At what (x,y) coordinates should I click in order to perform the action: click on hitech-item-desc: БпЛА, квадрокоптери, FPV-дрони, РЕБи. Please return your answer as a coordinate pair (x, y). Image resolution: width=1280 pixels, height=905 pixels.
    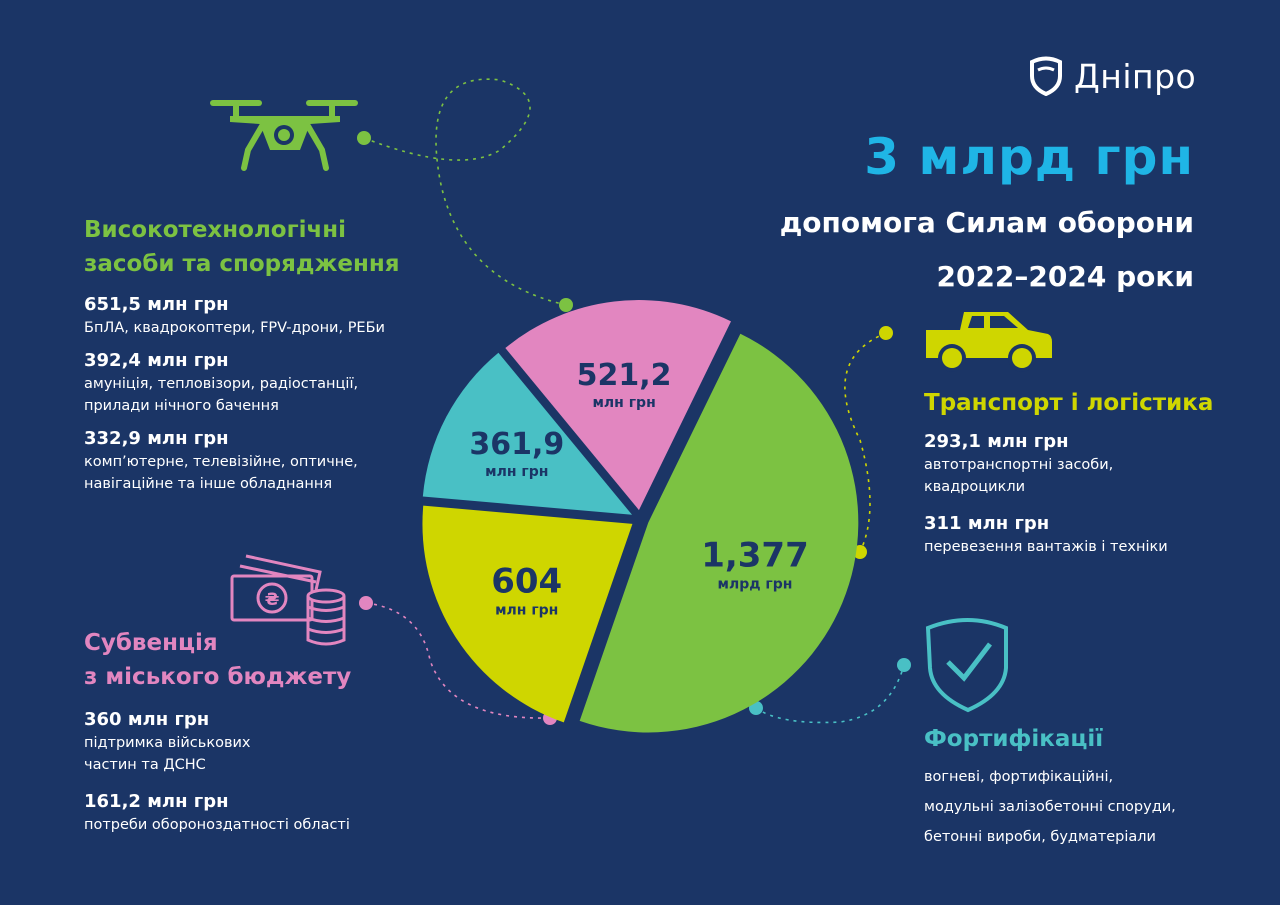
    Looking at the image, I should click on (234, 328).